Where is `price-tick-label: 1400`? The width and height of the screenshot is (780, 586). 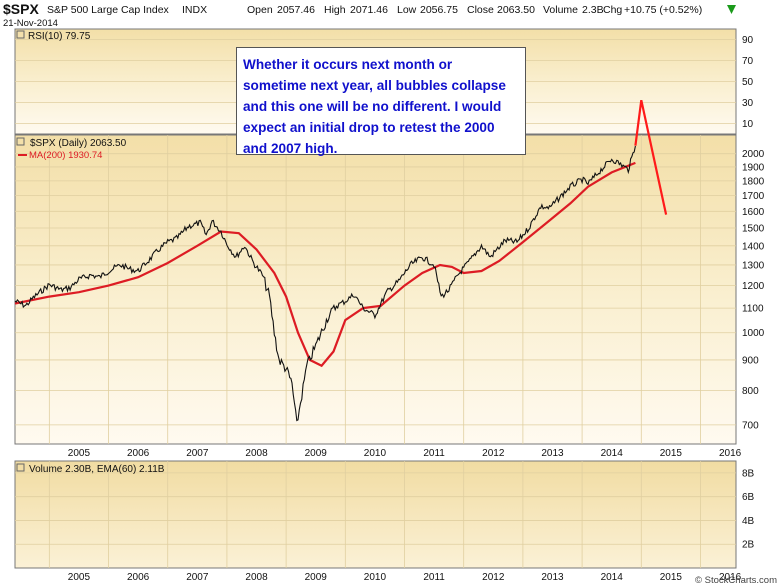
price-tick-label: 1400 is located at coordinates (753, 246).